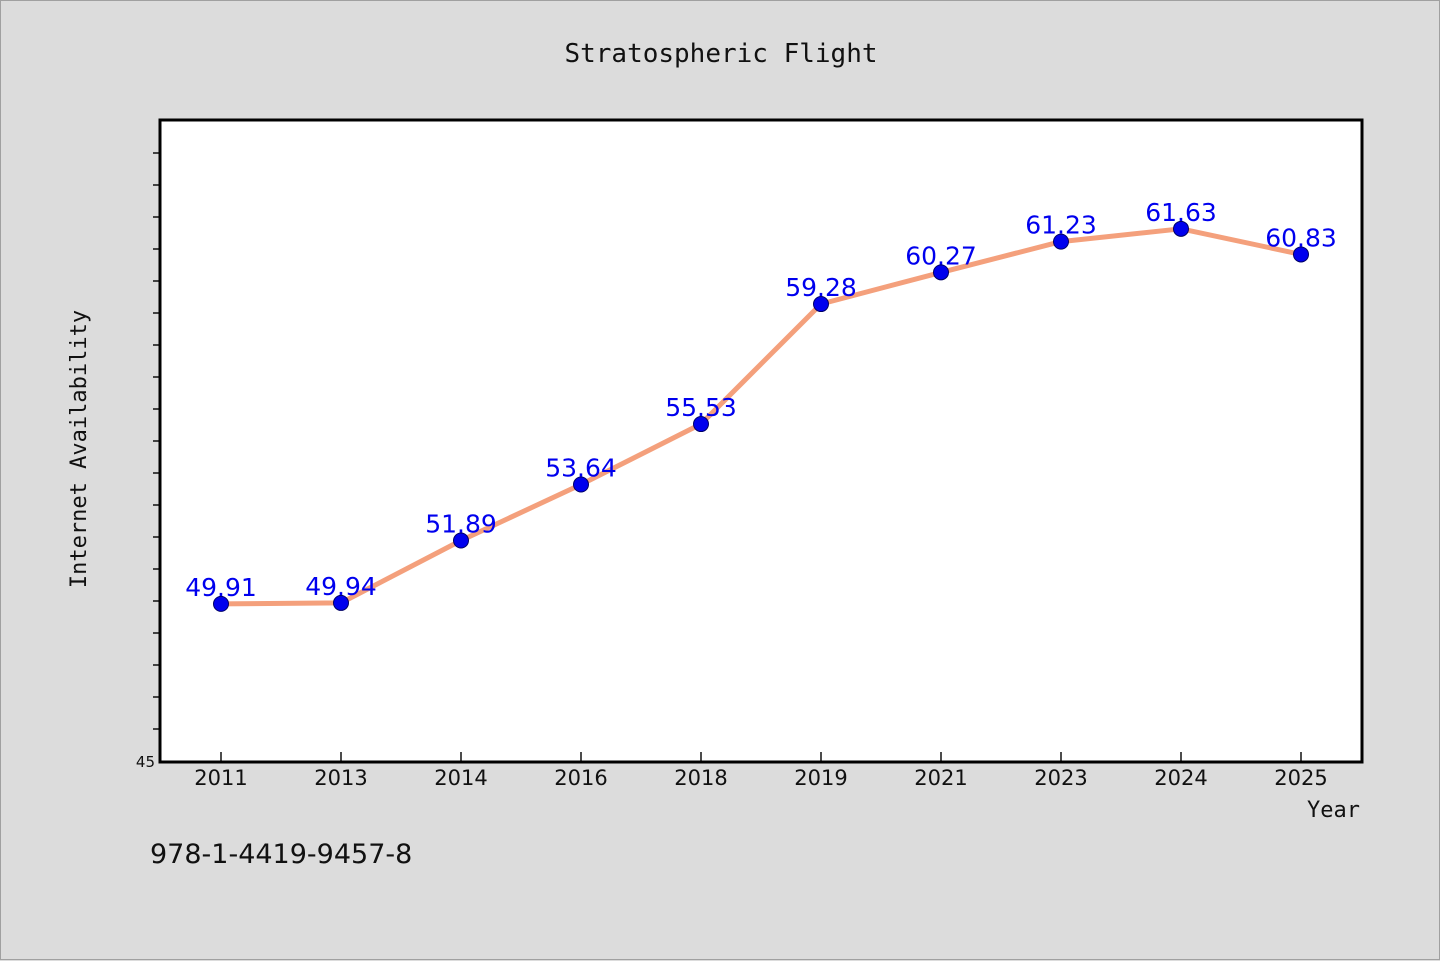 This screenshot has width=1440, height=961. What do you see at coordinates (340, 778) in the screenshot?
I see `x-tick-label-2013: 2013` at bounding box center [340, 778].